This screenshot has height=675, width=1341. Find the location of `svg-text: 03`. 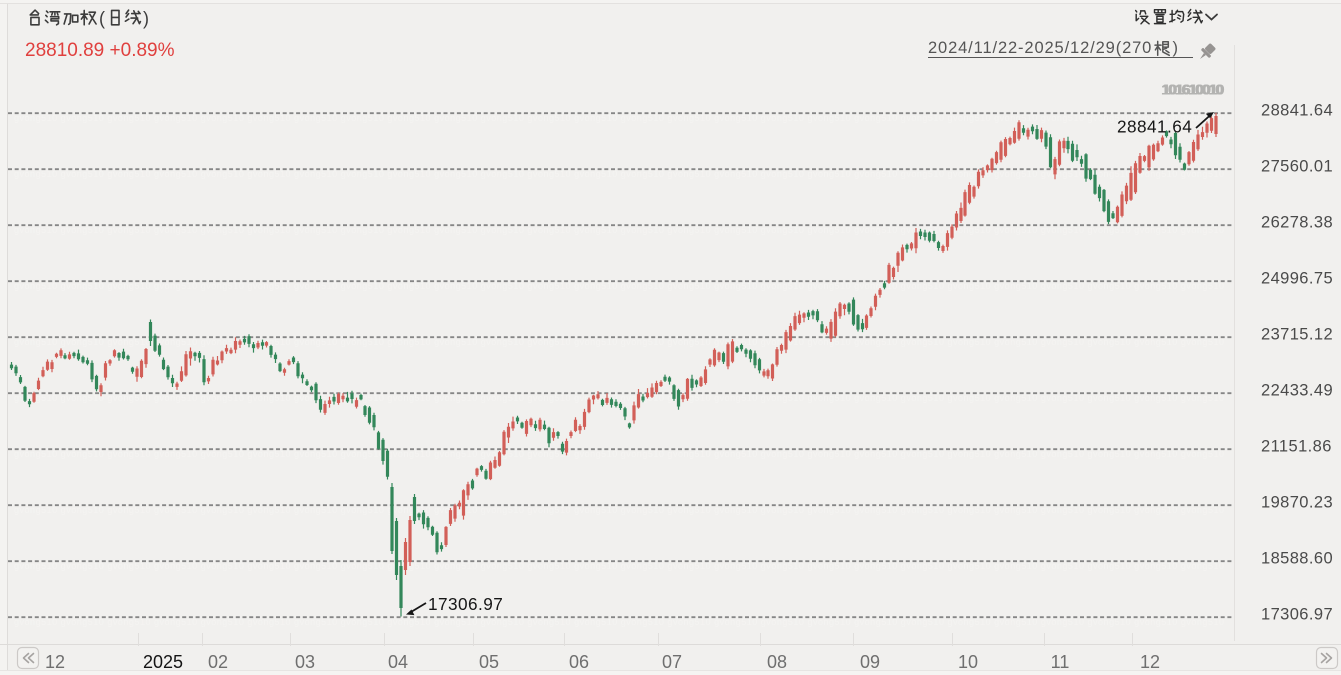

svg-text: 03 is located at coordinates (305, 662).